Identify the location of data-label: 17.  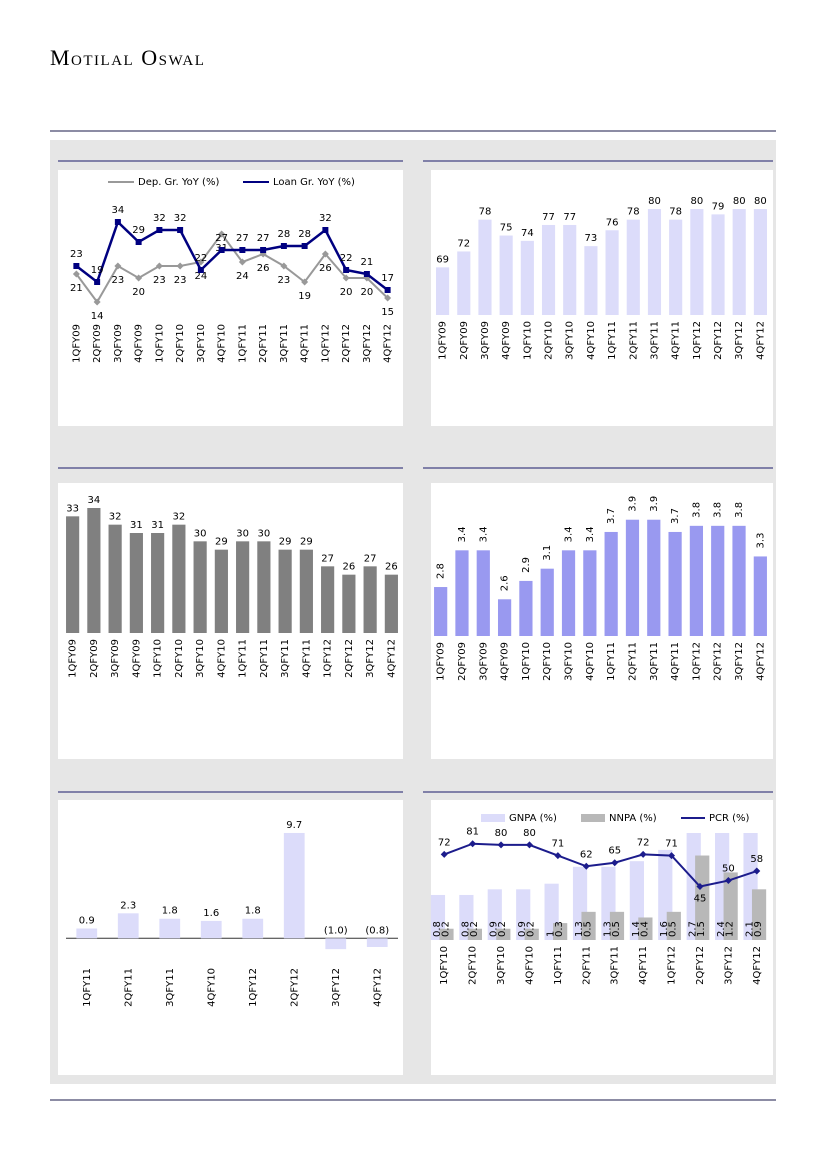
(387, 278).